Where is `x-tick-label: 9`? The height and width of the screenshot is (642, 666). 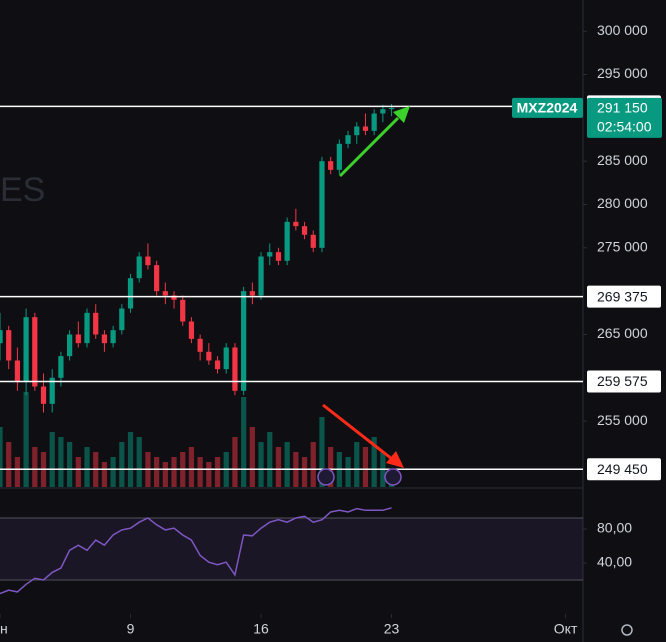 x-tick-label: 9 is located at coordinates (131, 629).